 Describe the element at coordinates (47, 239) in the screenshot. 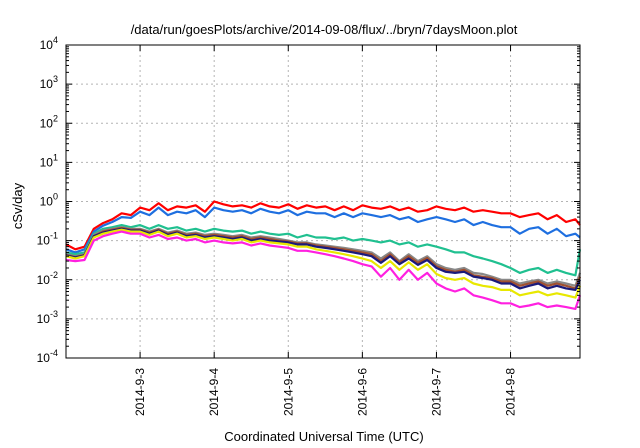

I see `y-tick-label: 10⁻¹` at that location.